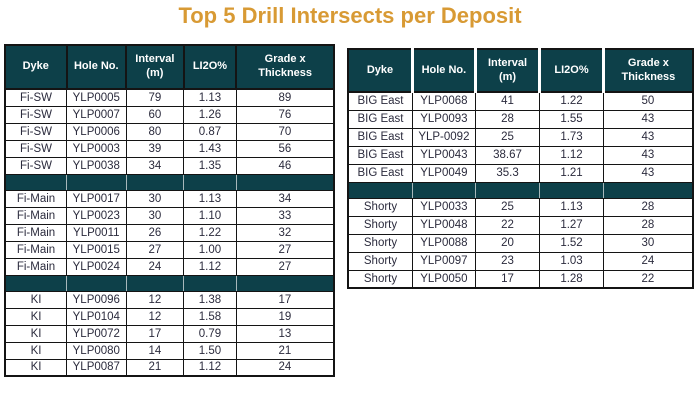 This screenshot has height=402, width=700. I want to click on table-cell: YLP0023, so click(96, 215).